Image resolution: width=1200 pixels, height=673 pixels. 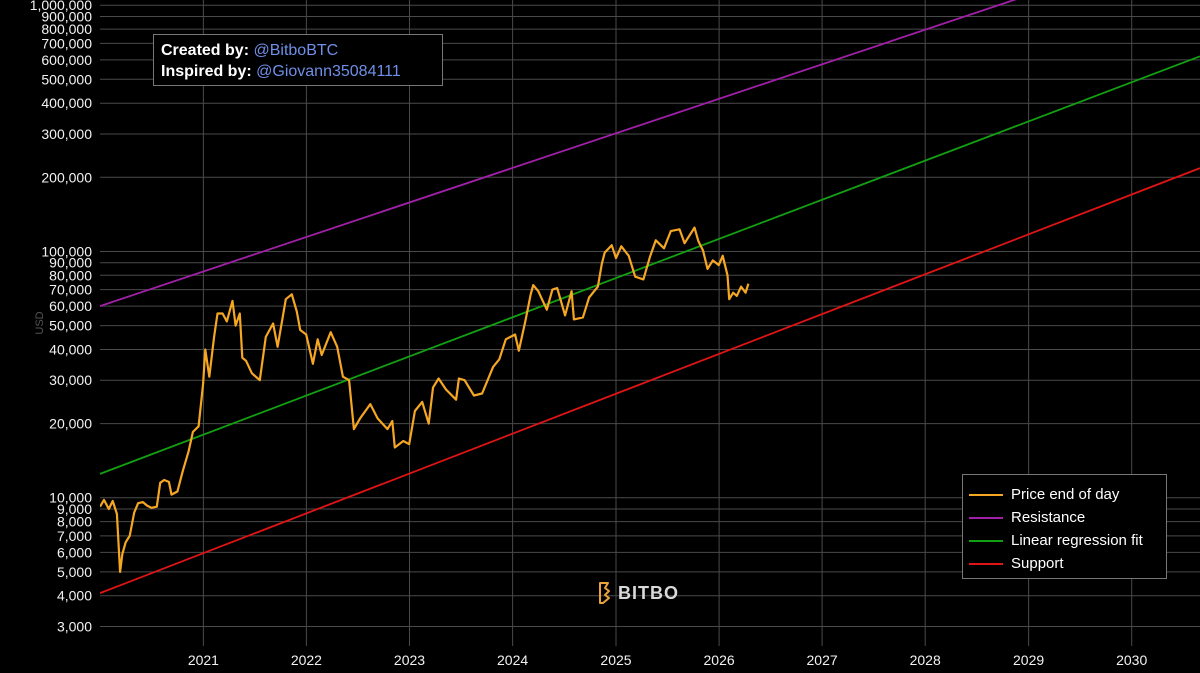 What do you see at coordinates (74, 627) in the screenshot?
I see `y-tick-label: 3,000` at bounding box center [74, 627].